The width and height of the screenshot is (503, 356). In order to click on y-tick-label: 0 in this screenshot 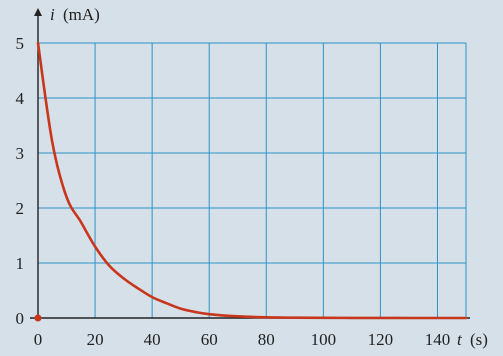, I will do `click(20, 318)`.